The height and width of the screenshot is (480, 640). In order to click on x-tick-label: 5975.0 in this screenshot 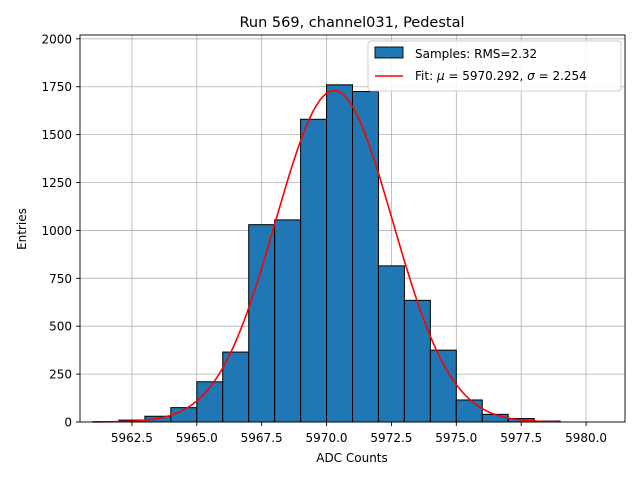, I will do `click(456, 438)`.